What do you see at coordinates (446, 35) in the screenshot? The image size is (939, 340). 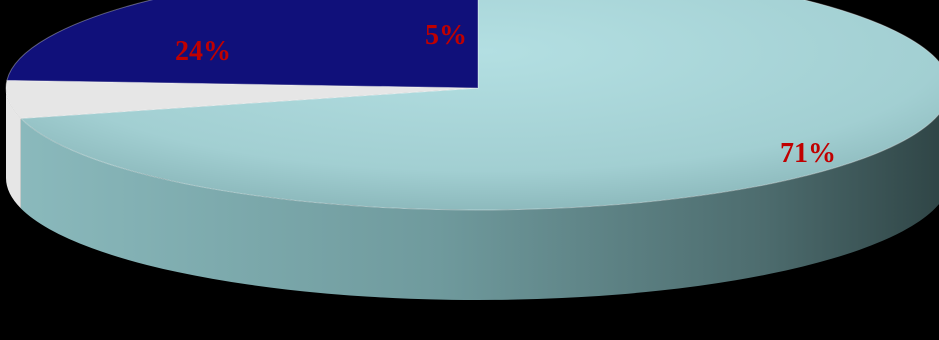 I see `slice-label-2: 5%` at bounding box center [446, 35].